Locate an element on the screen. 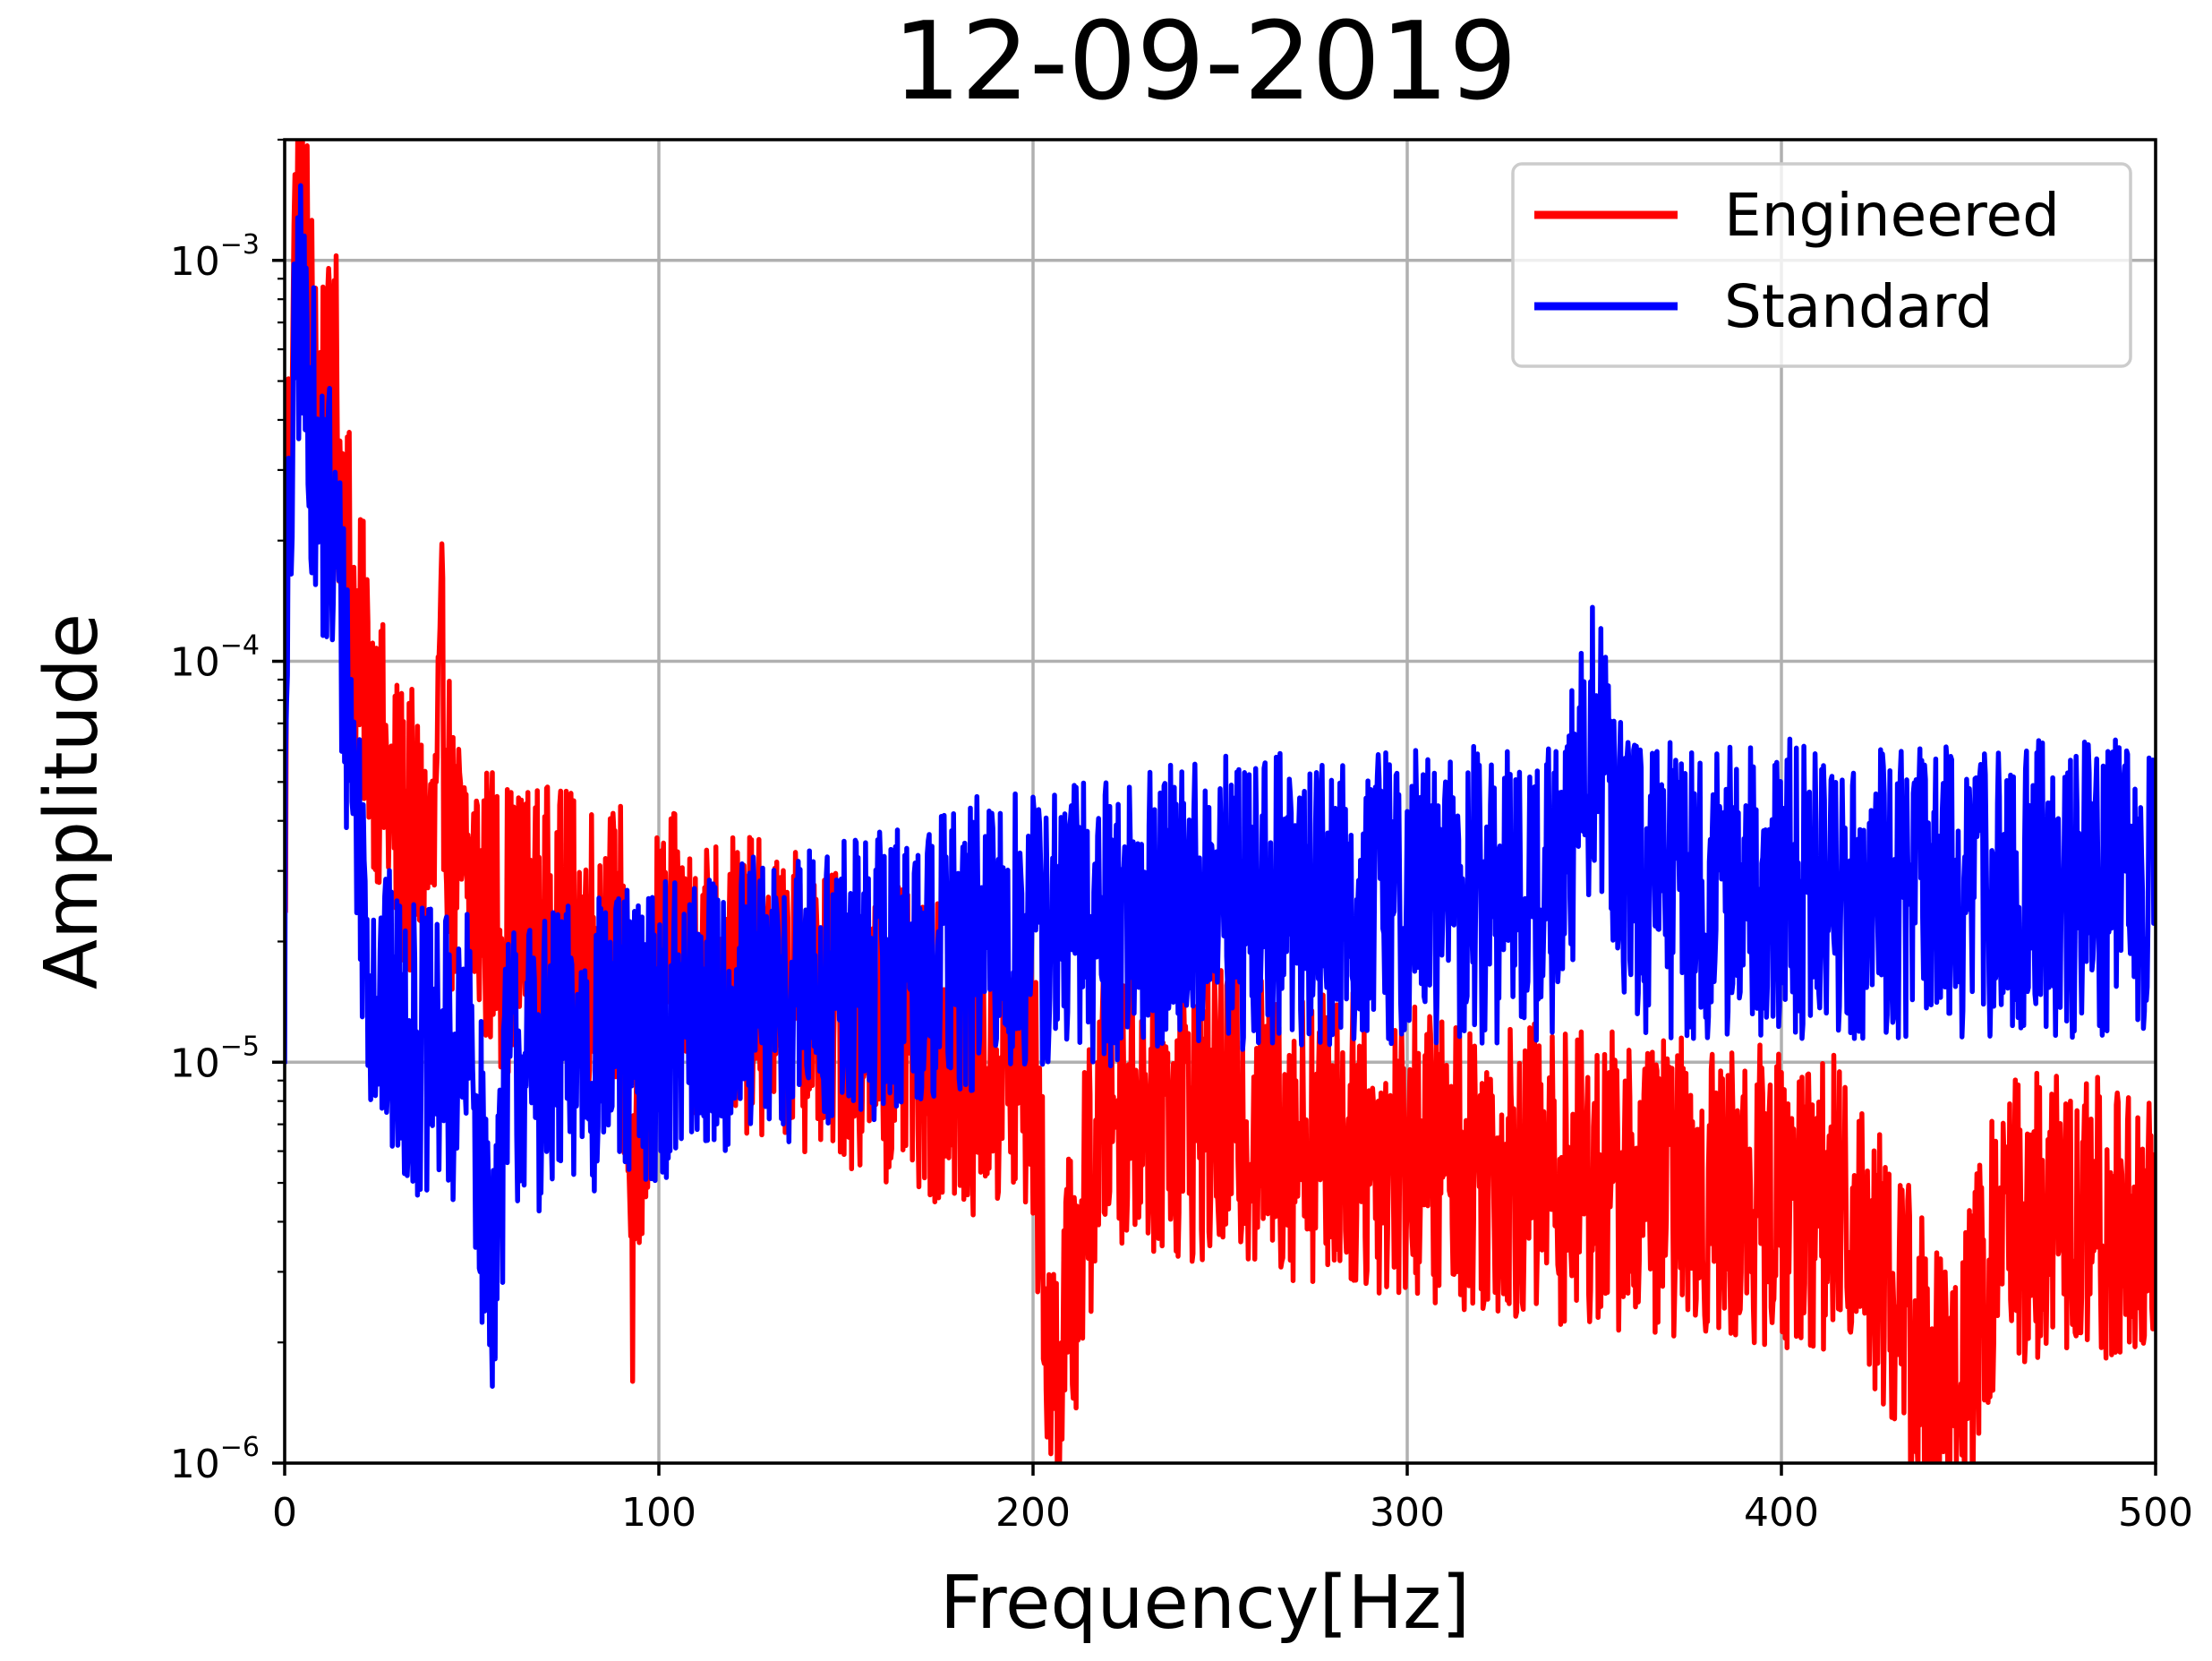 This screenshot has width=2212, height=1661. chart-title: 12-09-2019 is located at coordinates (1204, 62).